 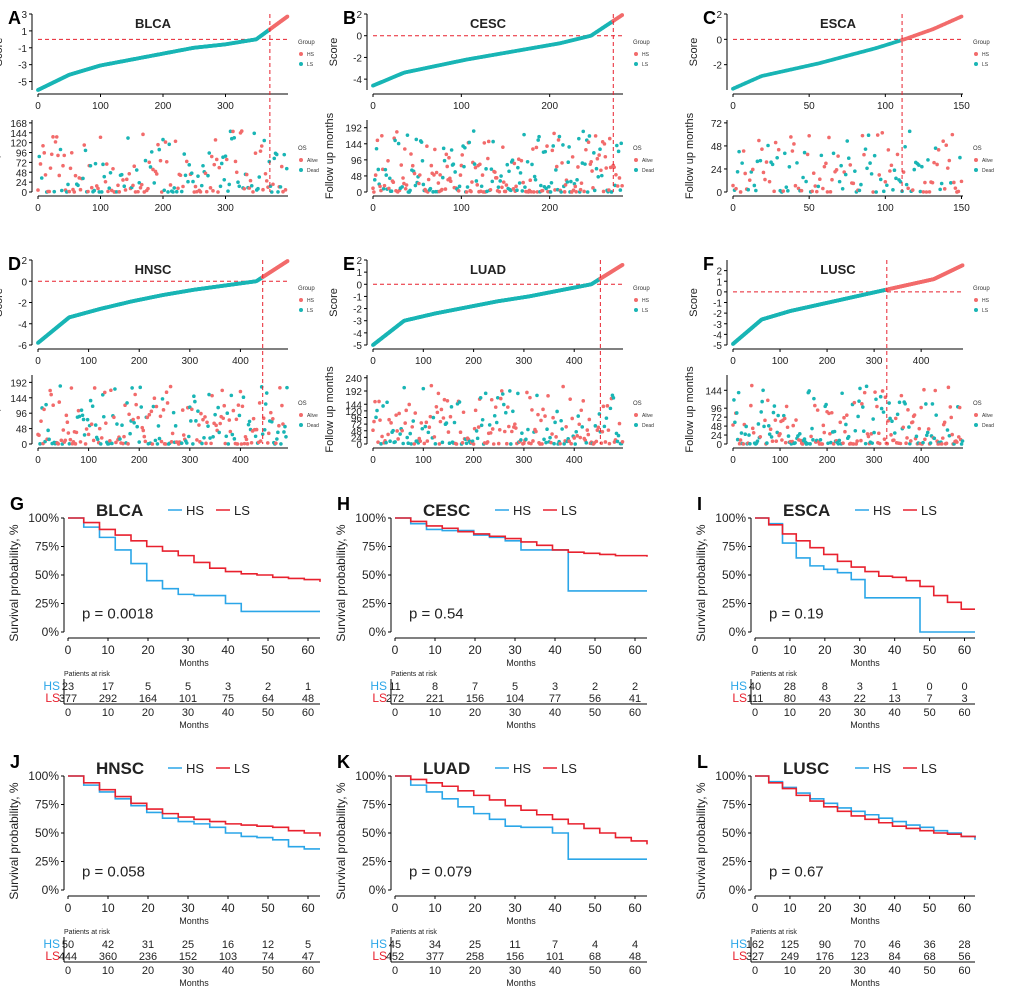 I want to click on risk-x-tick-label: 50, so click(x=595, y=971).